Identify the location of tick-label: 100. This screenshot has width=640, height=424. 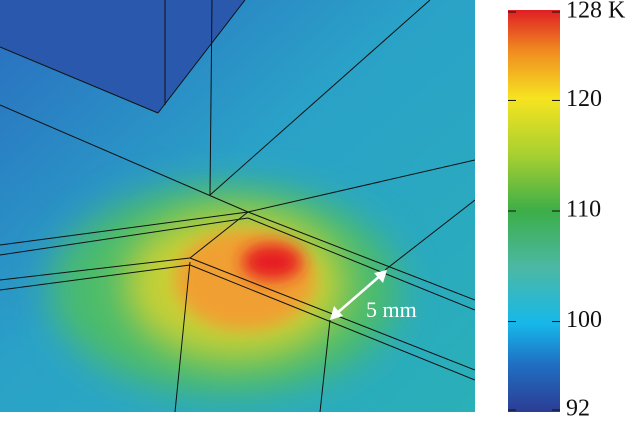
(584, 320).